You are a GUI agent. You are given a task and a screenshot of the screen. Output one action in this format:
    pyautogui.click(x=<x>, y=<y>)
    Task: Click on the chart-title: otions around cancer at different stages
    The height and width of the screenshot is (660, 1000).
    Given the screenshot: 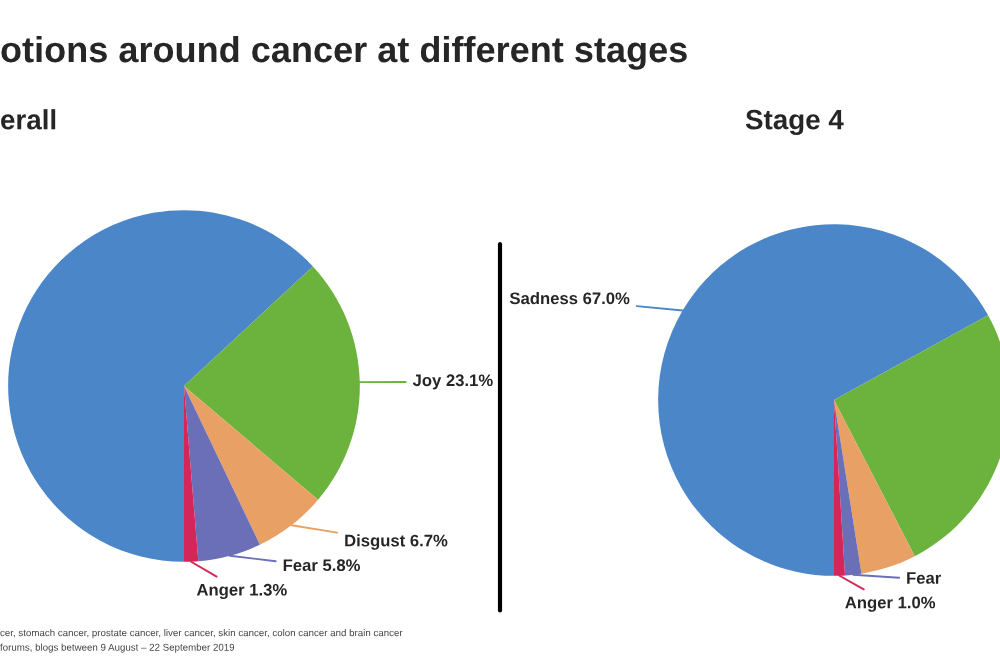 What is the action you would take?
    pyautogui.click(x=344, y=52)
    